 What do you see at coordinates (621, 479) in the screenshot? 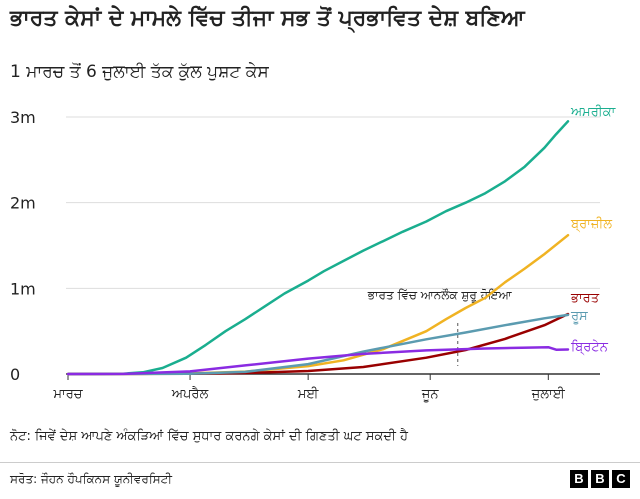
I see `bbc-logo-letter: C` at bounding box center [621, 479].